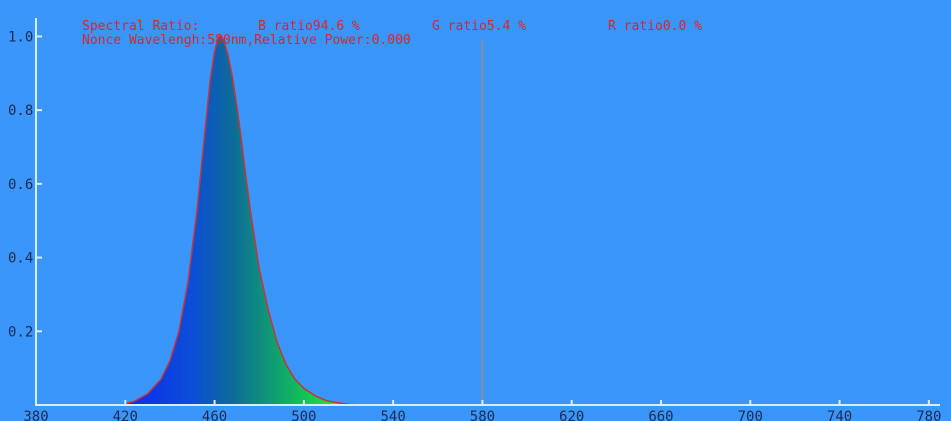 The width and height of the screenshot is (951, 421). What do you see at coordinates (20, 37) in the screenshot?
I see `y-tick-label: 1.0` at bounding box center [20, 37].